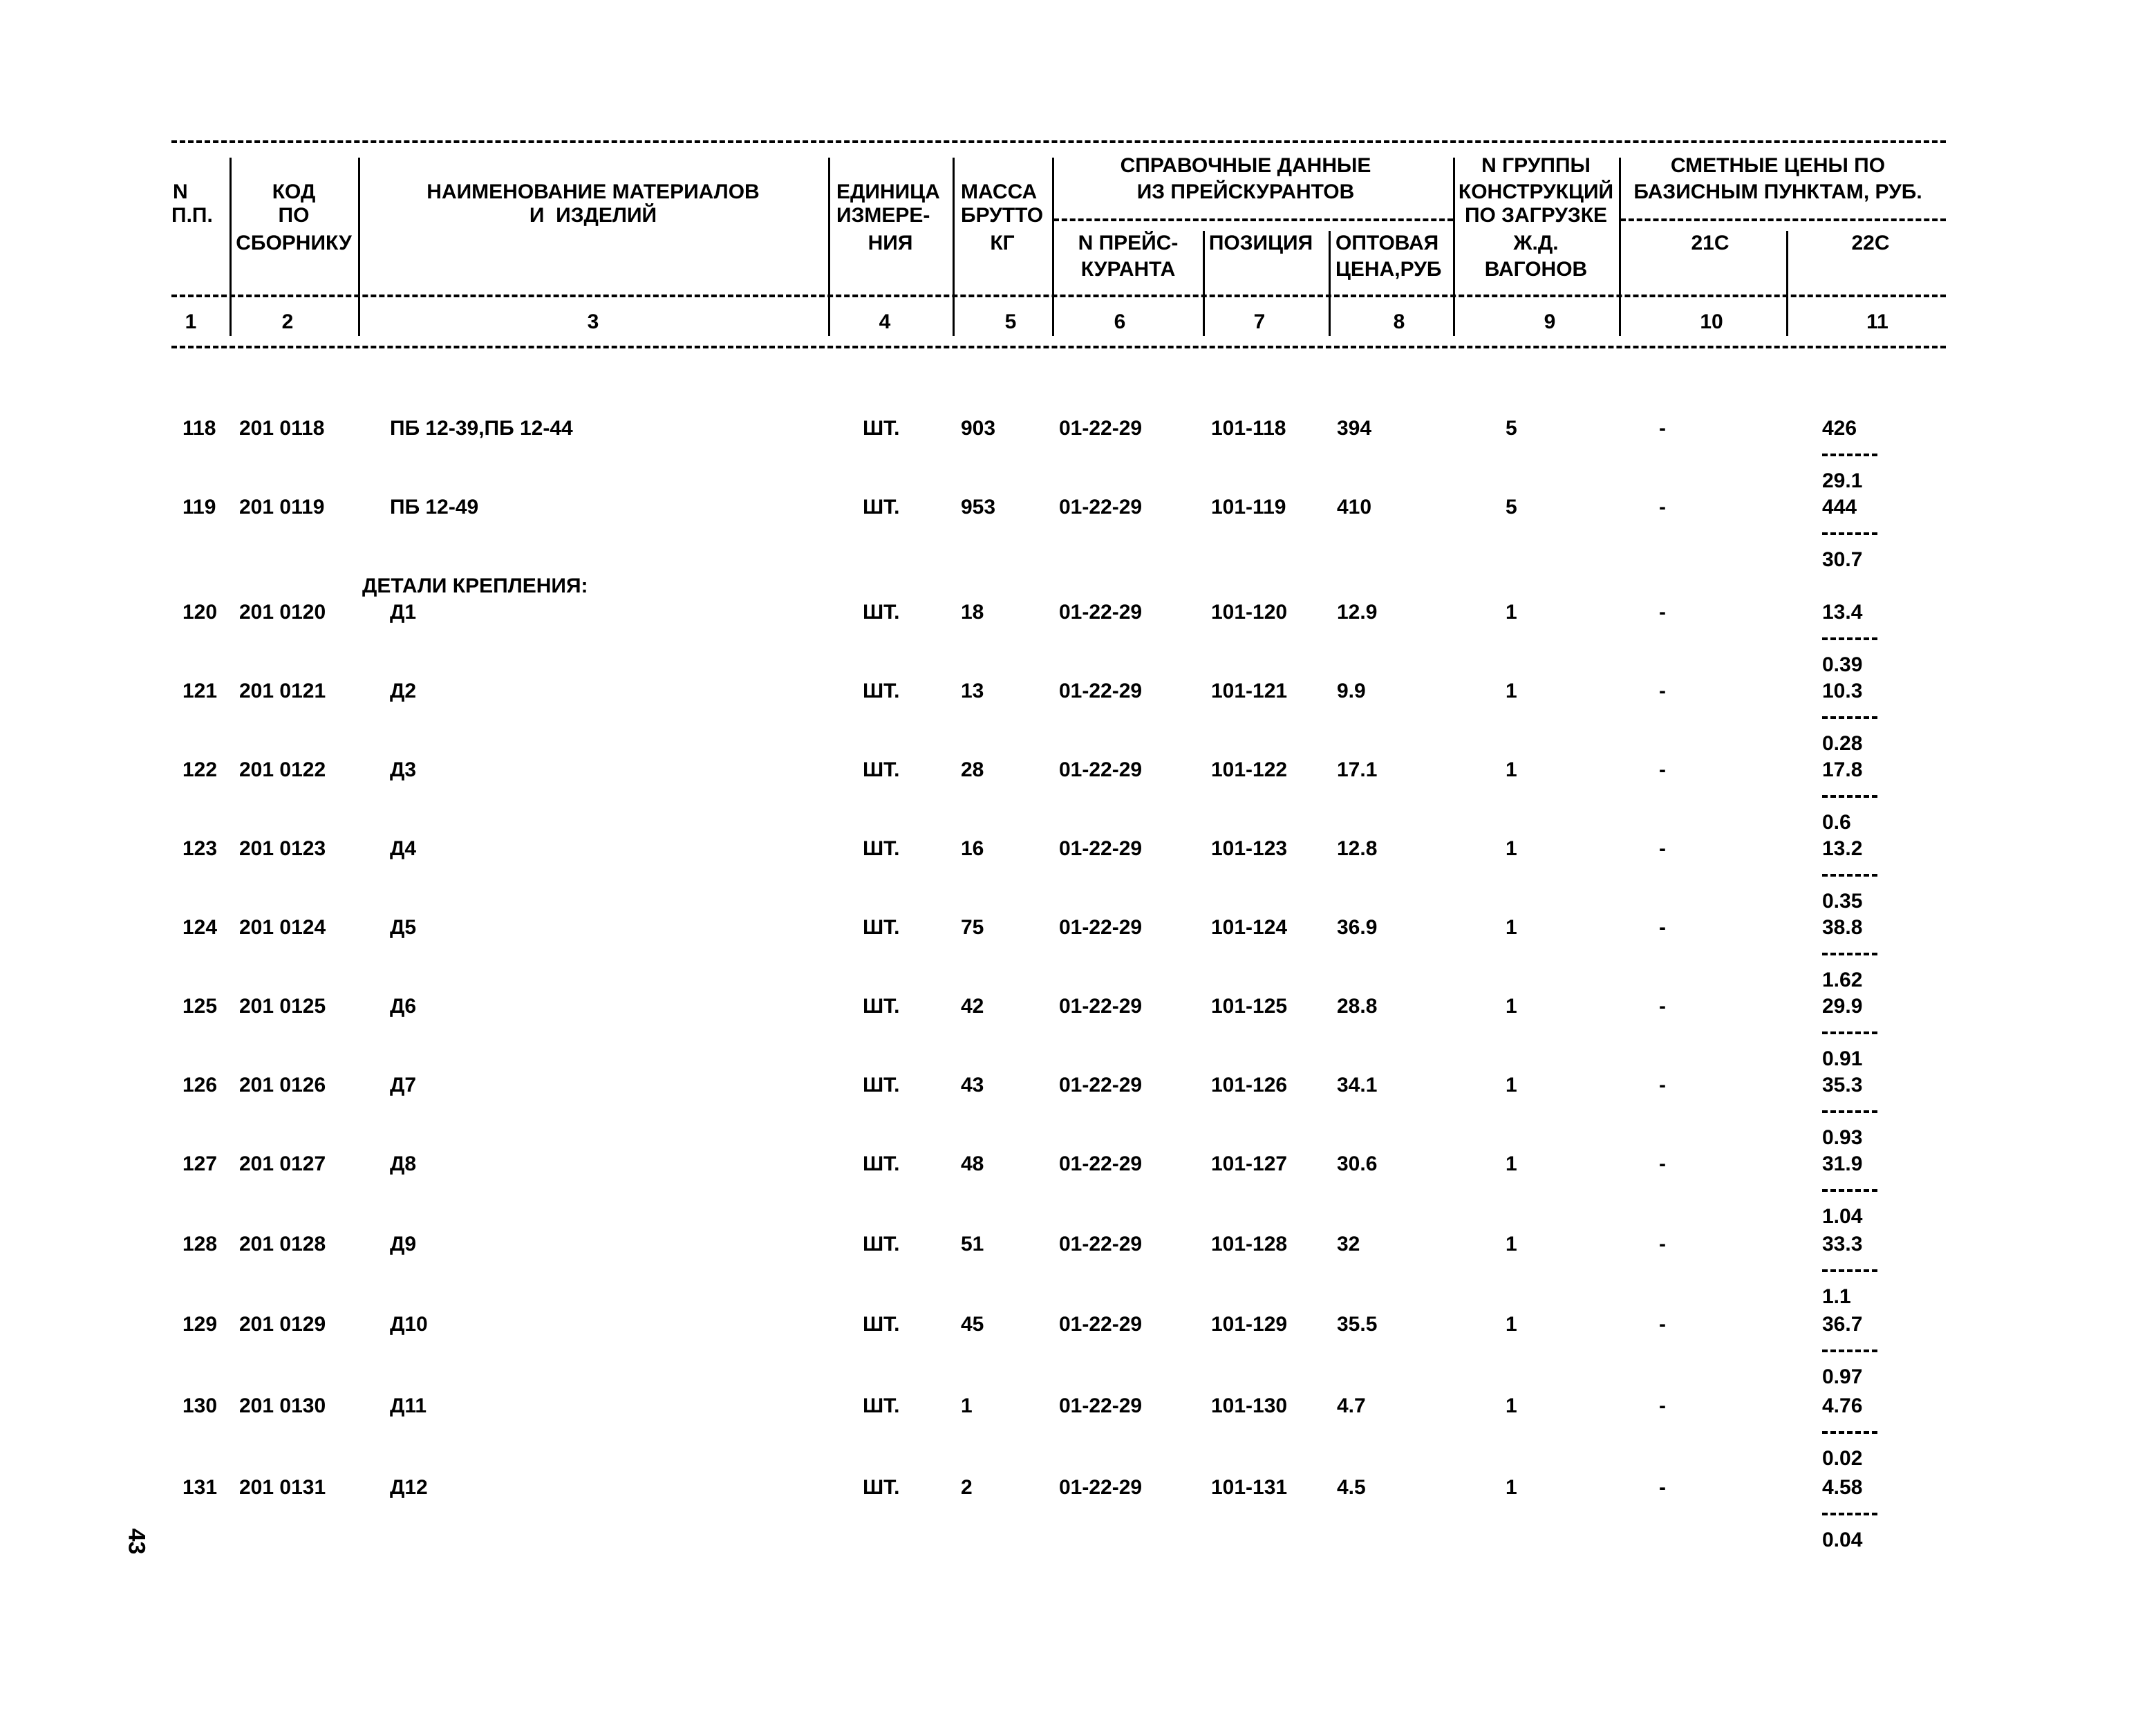 The height and width of the screenshot is (1709, 2156). What do you see at coordinates (1511, 508) in the screenshot?
I see `group-number: 5` at bounding box center [1511, 508].